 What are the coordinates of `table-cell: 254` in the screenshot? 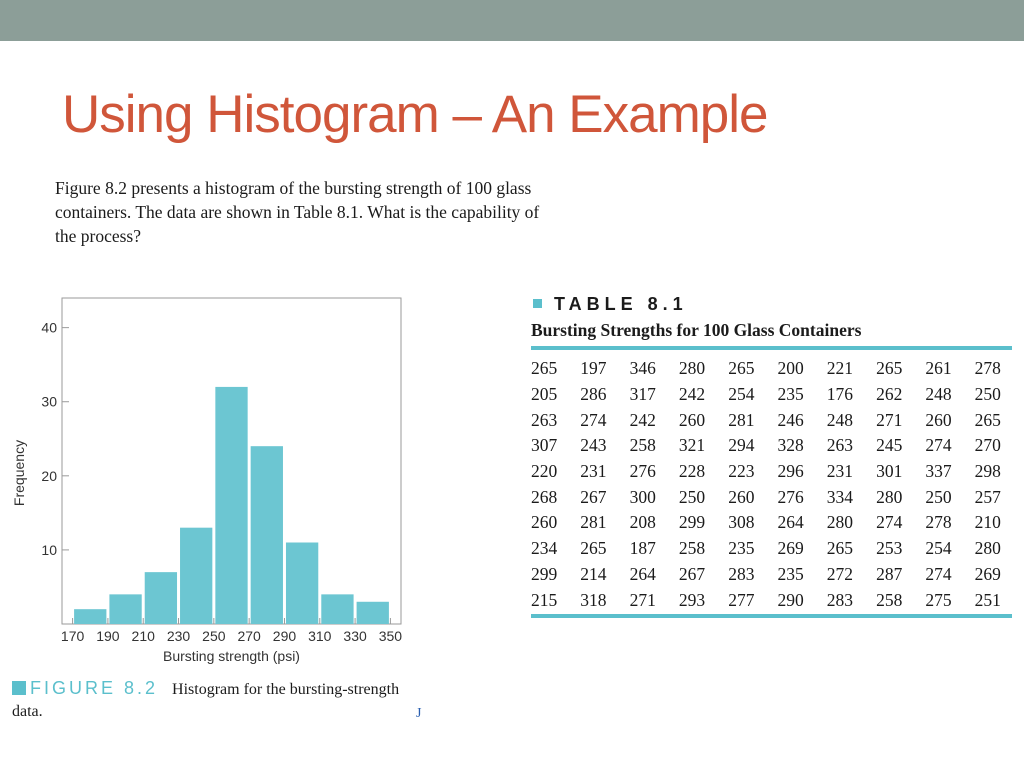 It's located at (938, 548).